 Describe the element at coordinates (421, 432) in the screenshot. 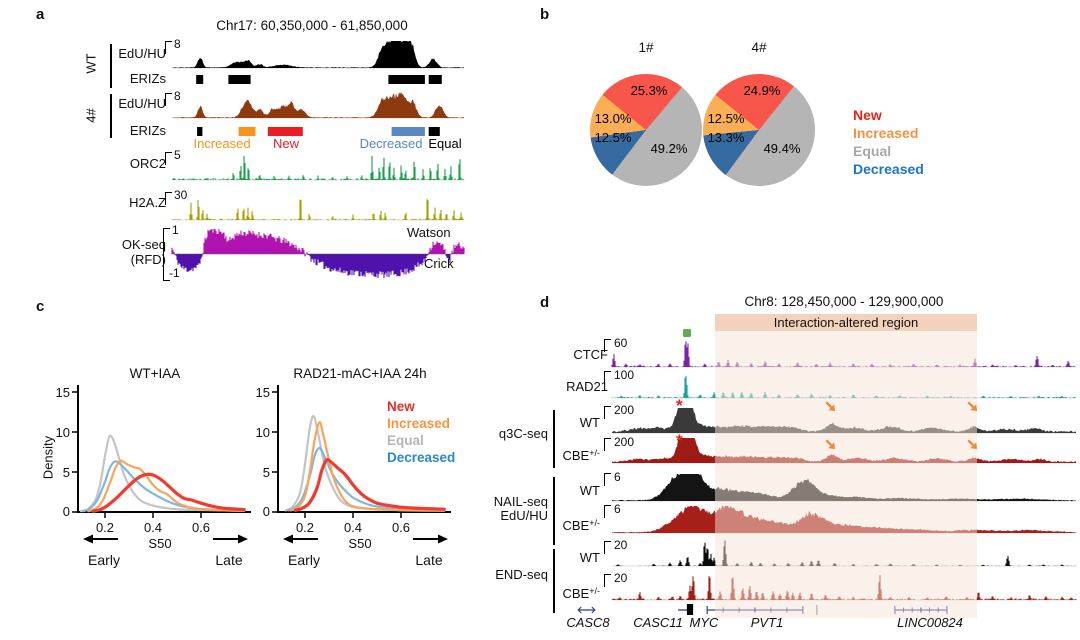

I see `density-legend: New Increased Equal Decreased` at that location.